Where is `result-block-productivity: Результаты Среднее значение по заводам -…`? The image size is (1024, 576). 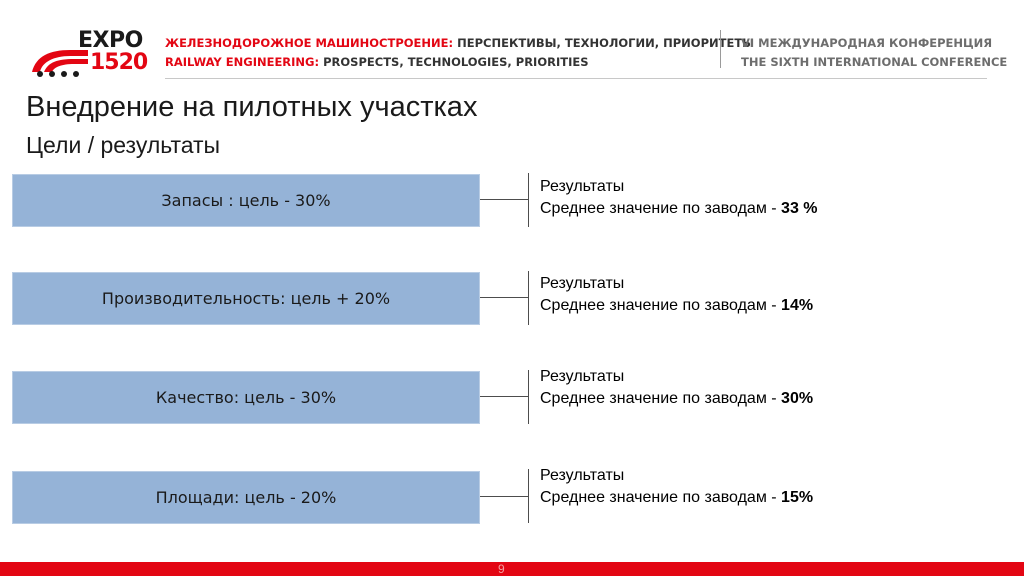 result-block-productivity: Результаты Среднее значение по заводам -… is located at coordinates (676, 295).